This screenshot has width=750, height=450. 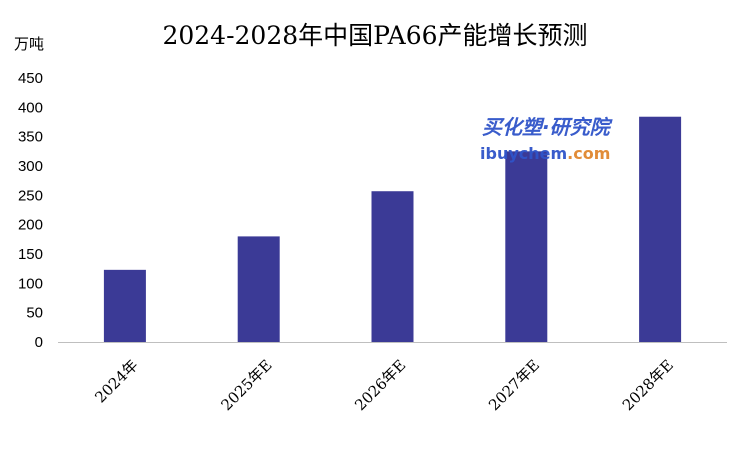 What do you see at coordinates (30, 254) in the screenshot?
I see `y-tick-label: 150` at bounding box center [30, 254].